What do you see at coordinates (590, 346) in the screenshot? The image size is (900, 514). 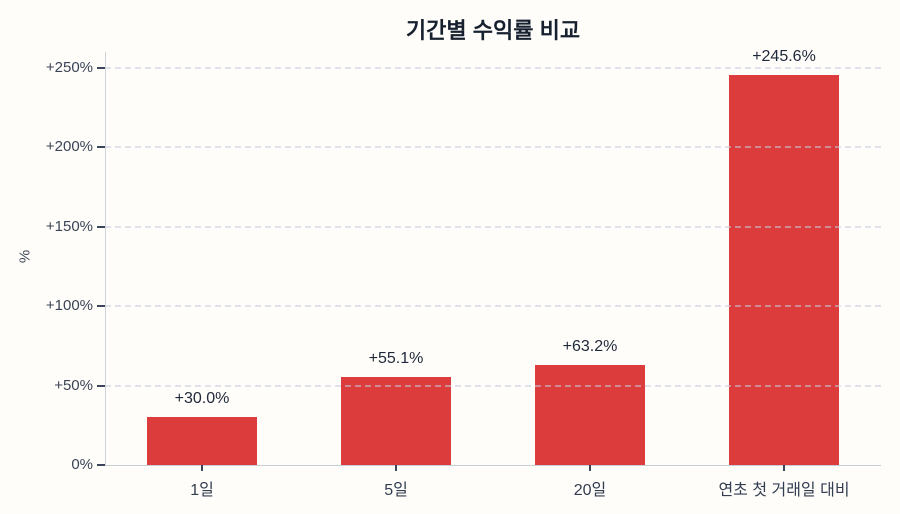 I see `bar-value-label: +63.2%` at bounding box center [590, 346].